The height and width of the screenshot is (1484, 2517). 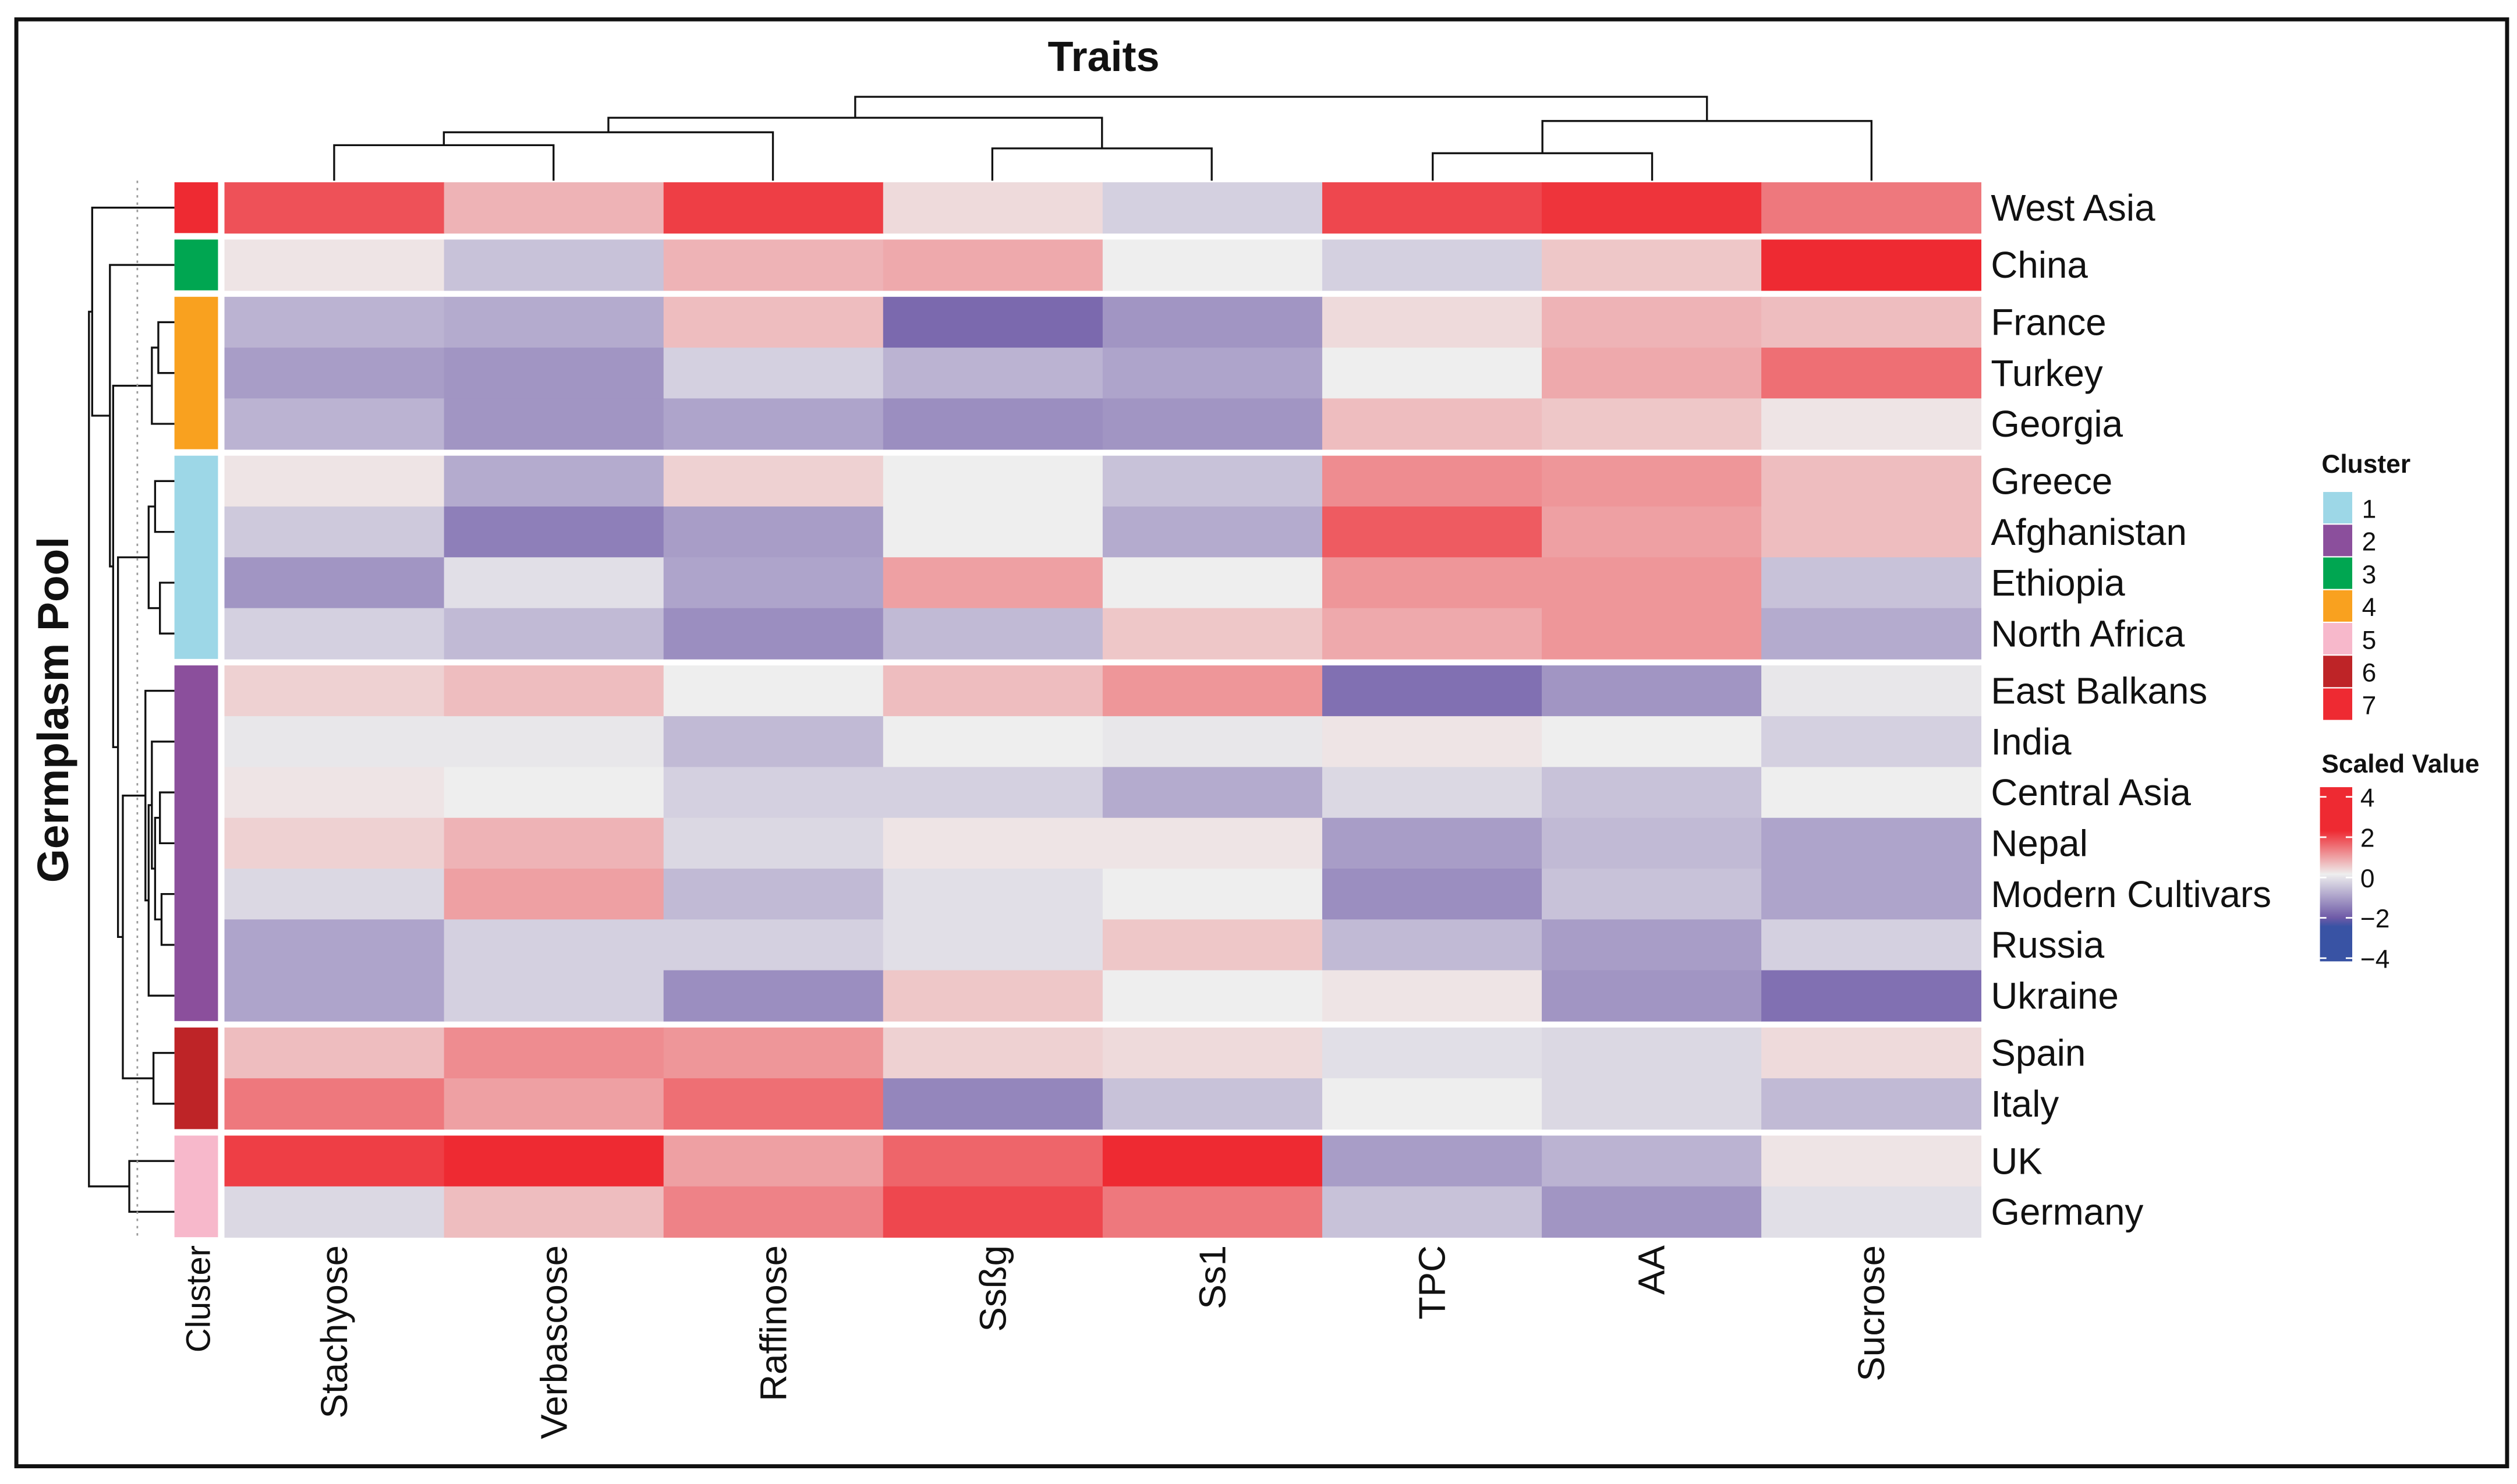 I want to click on column-label: Verbascose, so click(x=554, y=1342).